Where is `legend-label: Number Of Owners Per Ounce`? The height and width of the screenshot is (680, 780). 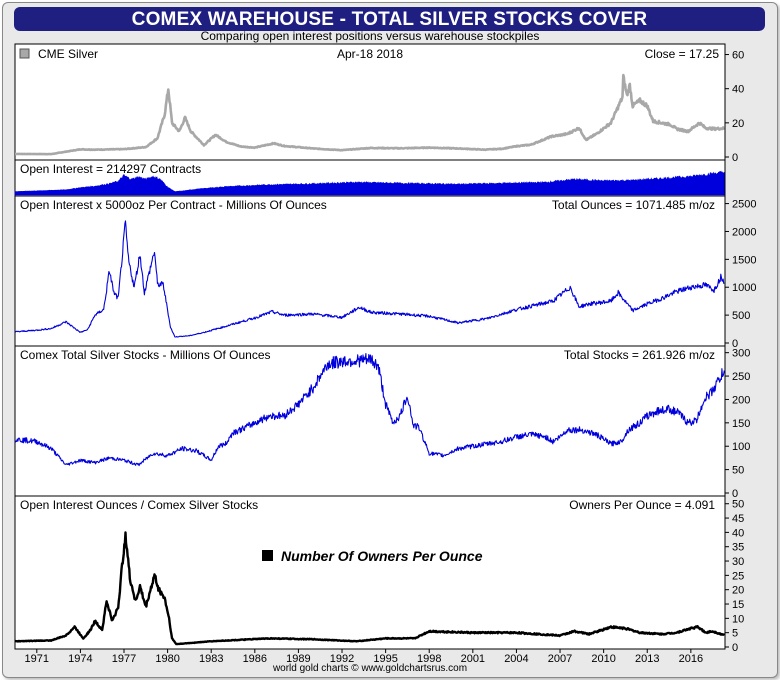
legend-label: Number Of Owners Per Ounce is located at coordinates (382, 556).